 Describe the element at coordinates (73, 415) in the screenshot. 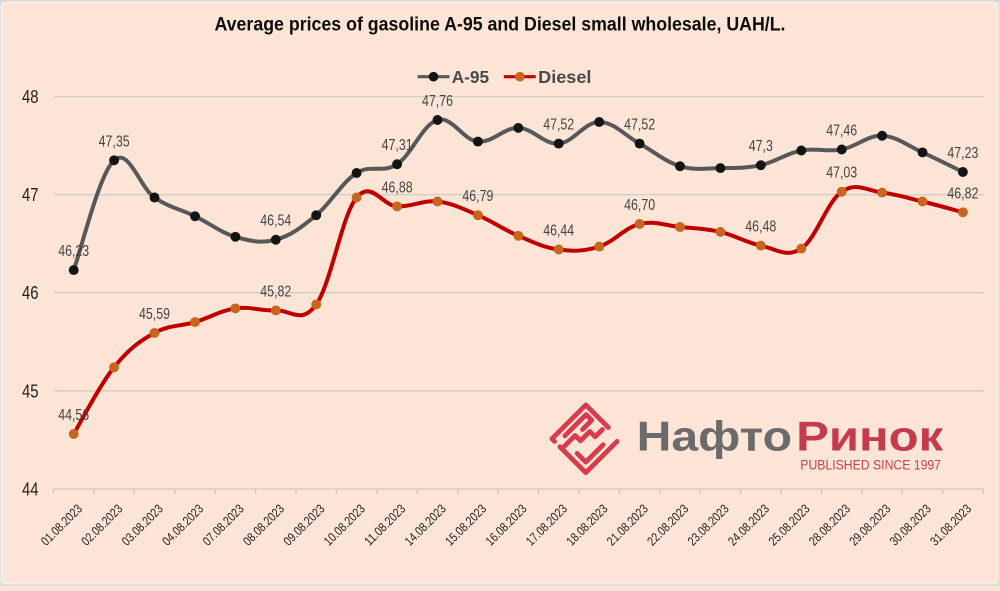

I see `svg-text: 44,56` at that location.